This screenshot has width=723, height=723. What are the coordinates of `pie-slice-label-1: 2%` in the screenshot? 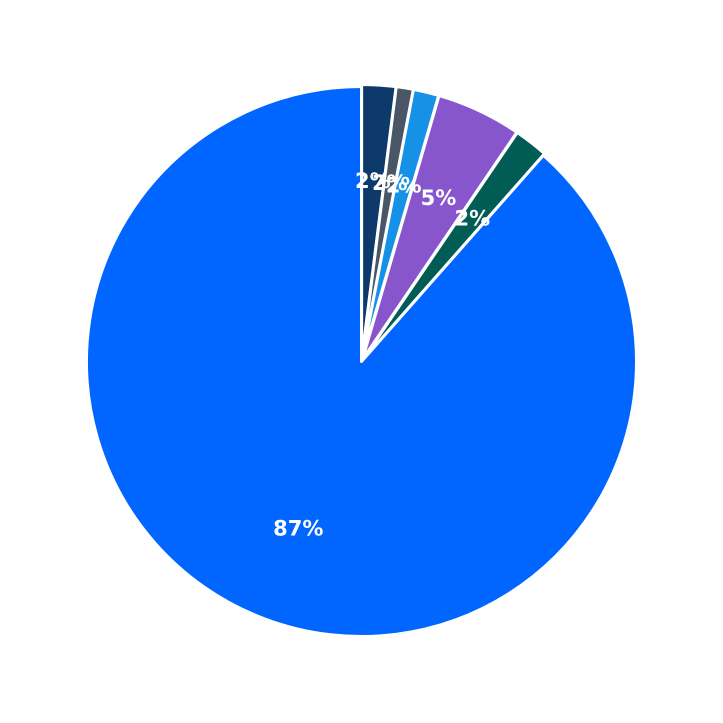 It's located at (390, 183).